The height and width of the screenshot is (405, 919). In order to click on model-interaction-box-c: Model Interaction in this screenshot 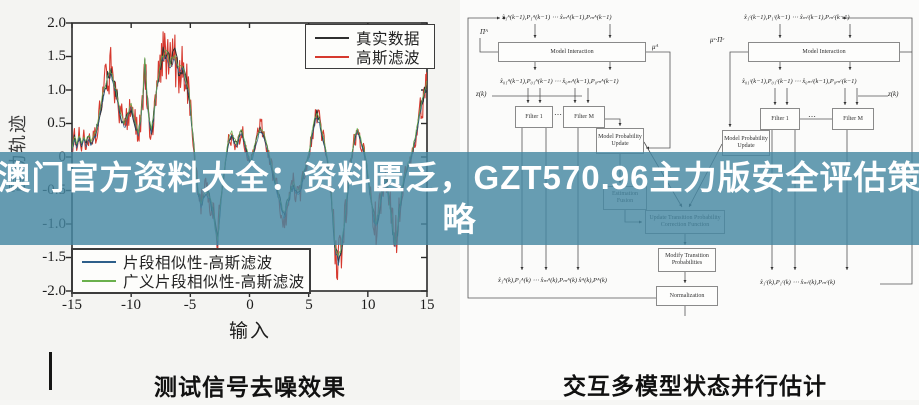, I will do `click(824, 52)`.